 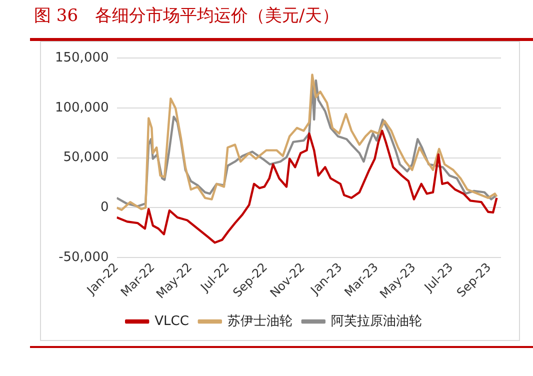 What do you see at coordinates (171, 321) in the screenshot?
I see `legend-label: VLCC` at bounding box center [171, 321].